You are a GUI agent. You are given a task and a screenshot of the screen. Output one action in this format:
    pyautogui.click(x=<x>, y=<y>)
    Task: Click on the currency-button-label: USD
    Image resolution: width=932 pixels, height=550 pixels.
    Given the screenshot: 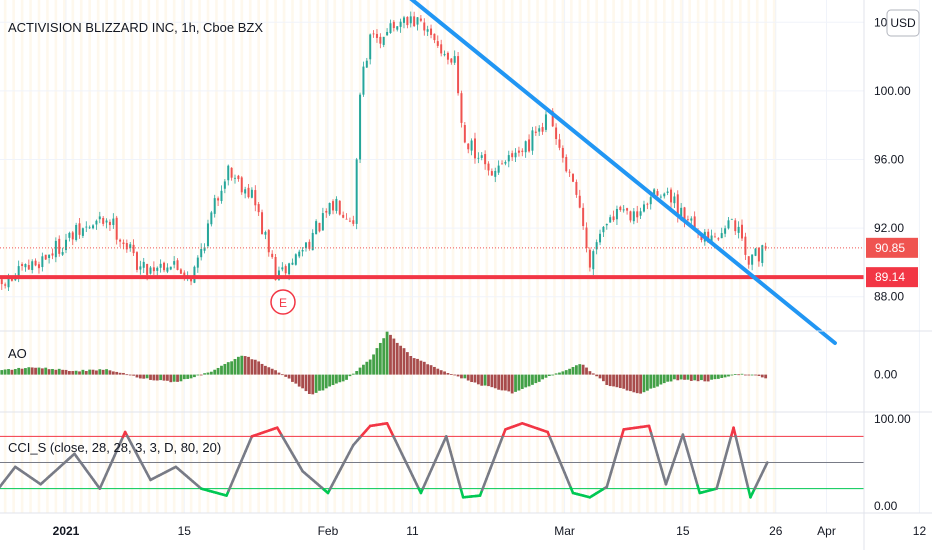 What is the action you would take?
    pyautogui.click(x=903, y=23)
    